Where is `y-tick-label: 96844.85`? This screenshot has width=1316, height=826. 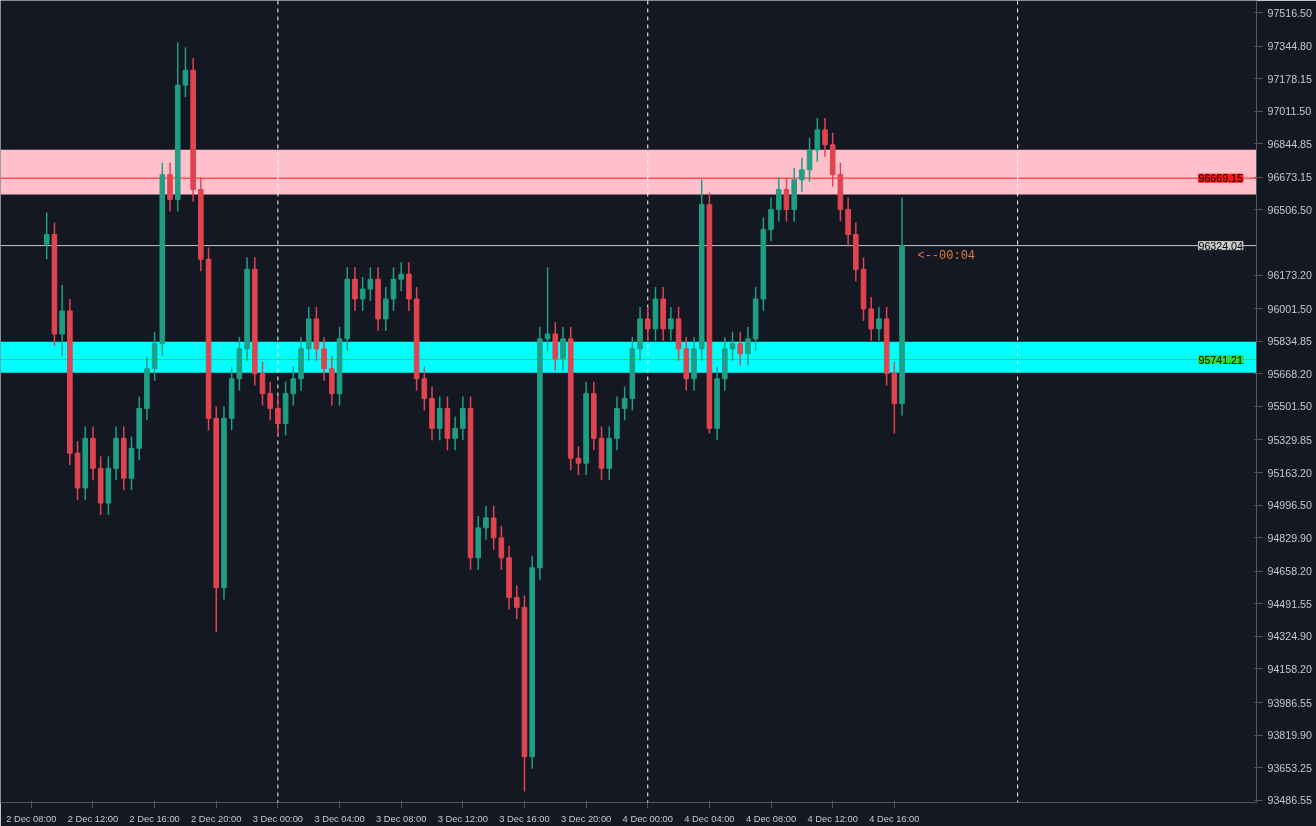 y-tick-label: 96844.85 is located at coordinates (1290, 143).